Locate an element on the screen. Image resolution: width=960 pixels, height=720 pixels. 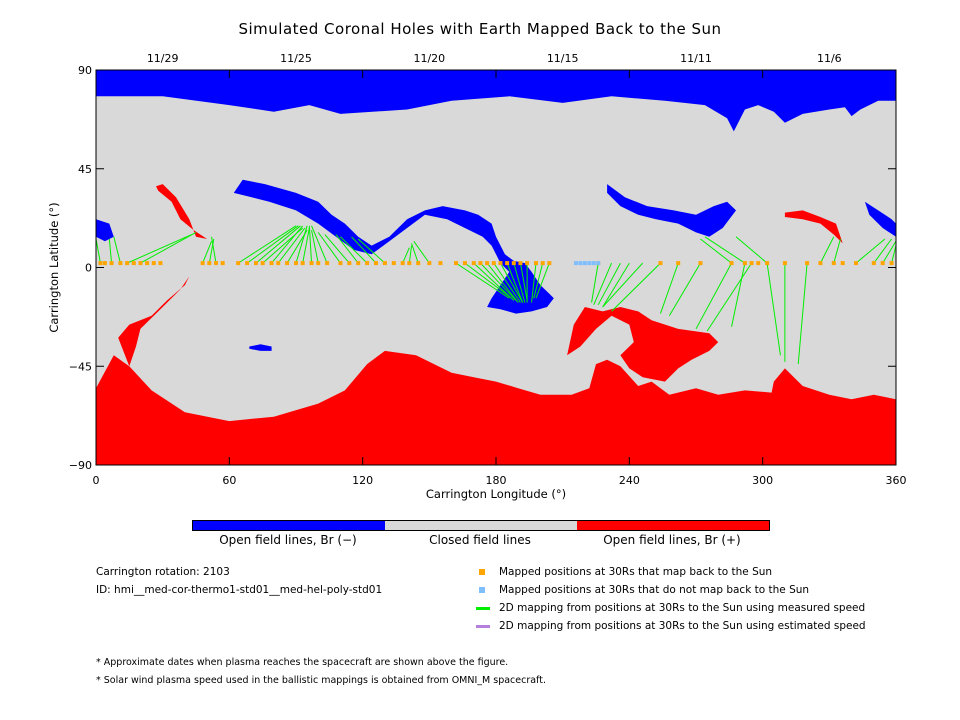
colorbar-label-negative: Open field lines, Br (−) is located at coordinates (288, 540).